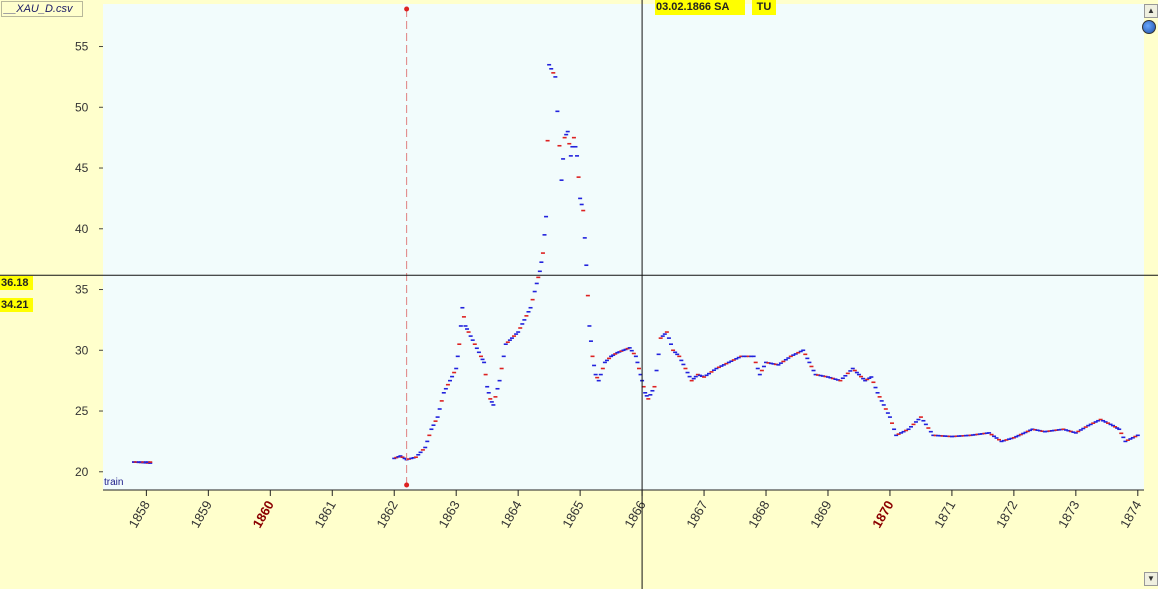 The image size is (1158, 589). I want to click on y-tick-label: 35, so click(82, 290).